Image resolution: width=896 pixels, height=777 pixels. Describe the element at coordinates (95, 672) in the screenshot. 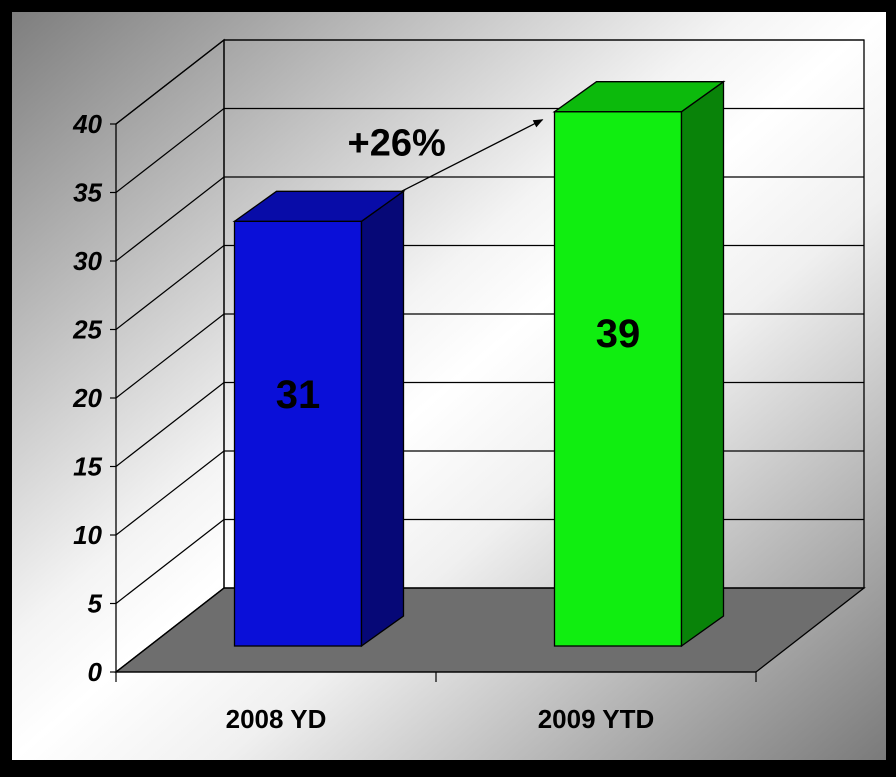

I see `y-tick-label: 0` at that location.